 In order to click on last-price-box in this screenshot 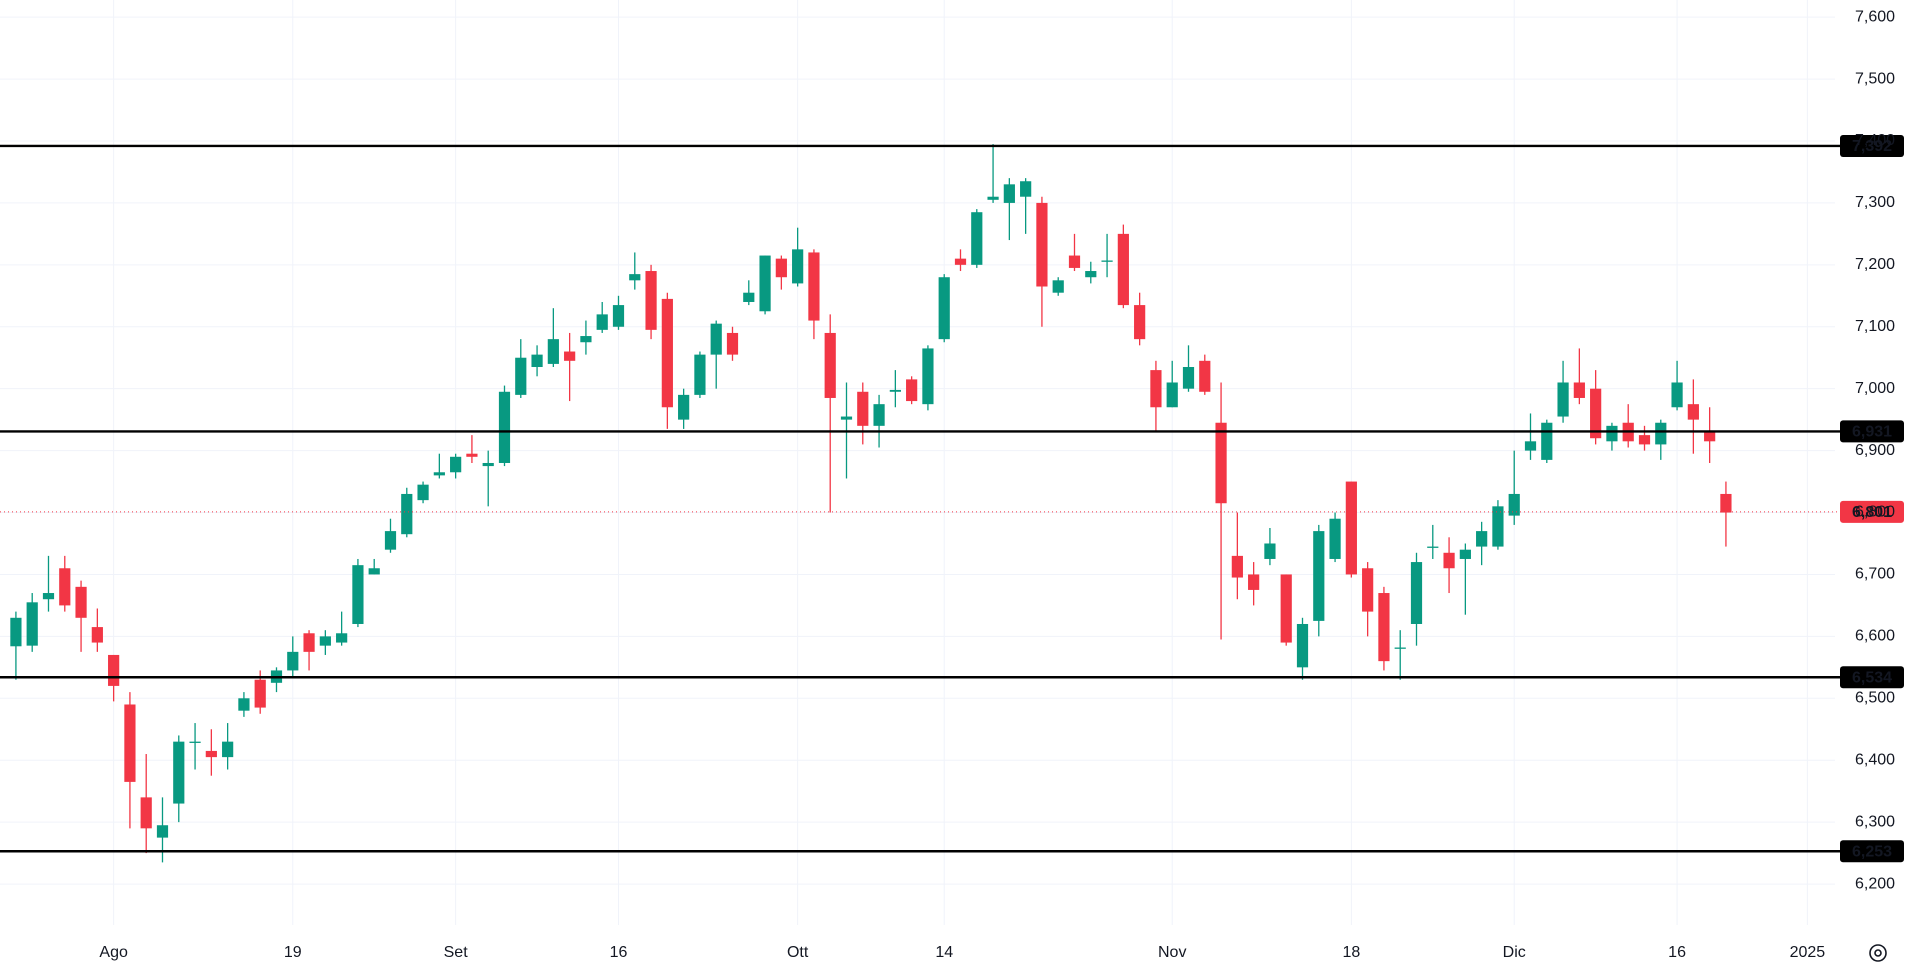, I will do `click(1872, 511)`.